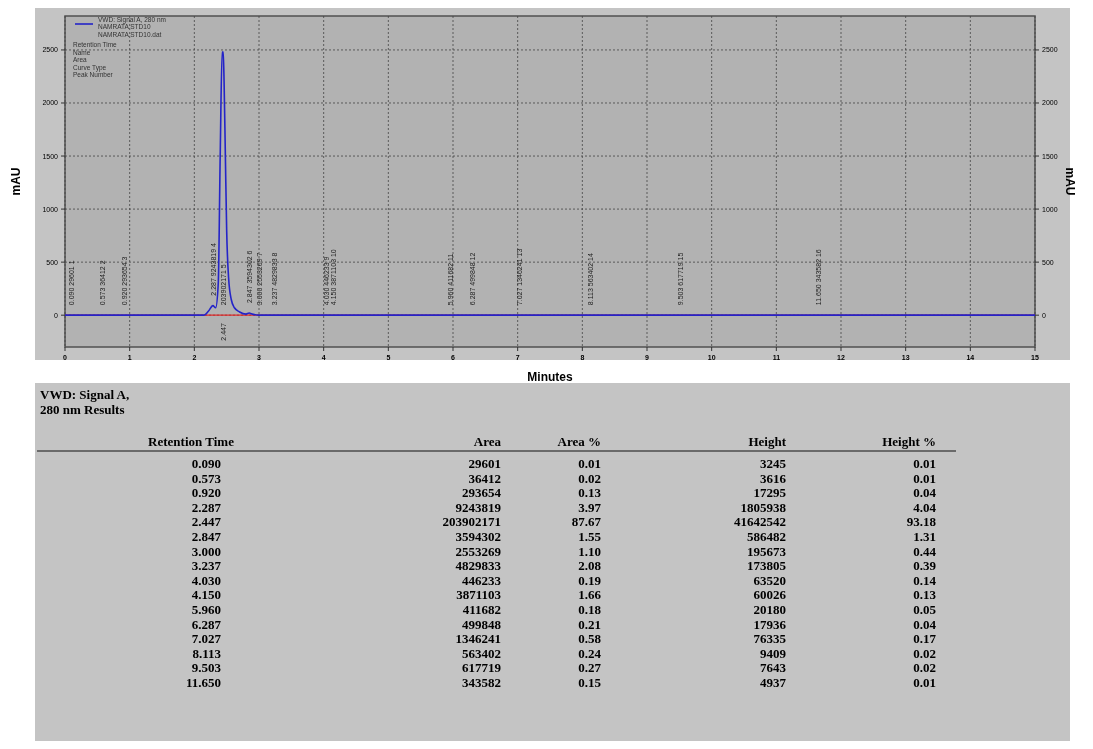  I want to click on x-axis-title: Minutes, so click(550, 377).